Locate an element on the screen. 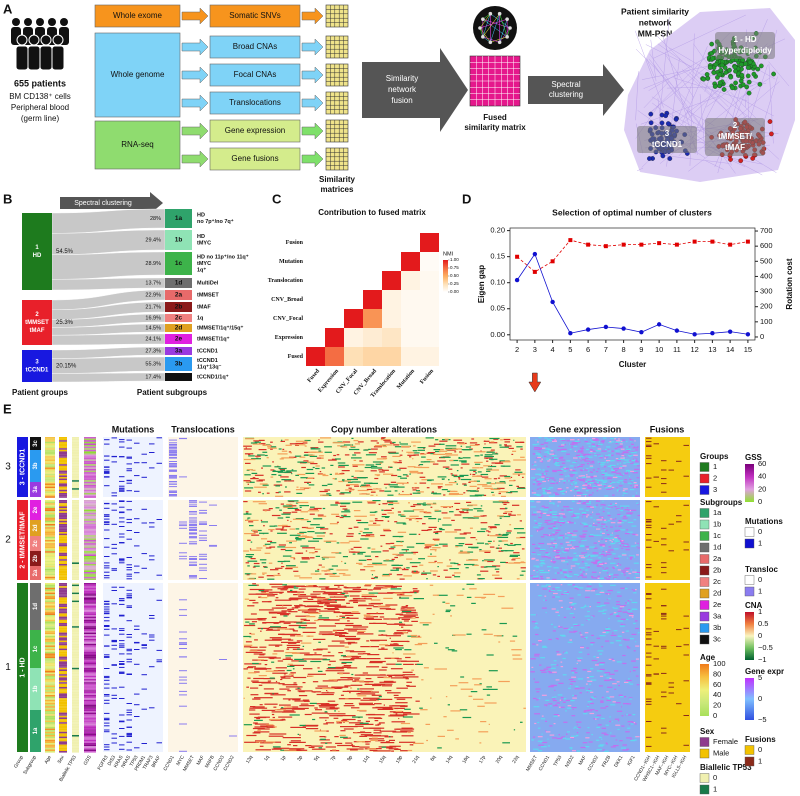 The width and height of the screenshot is (800, 796). assay-box is located at coordinates (137, 16).